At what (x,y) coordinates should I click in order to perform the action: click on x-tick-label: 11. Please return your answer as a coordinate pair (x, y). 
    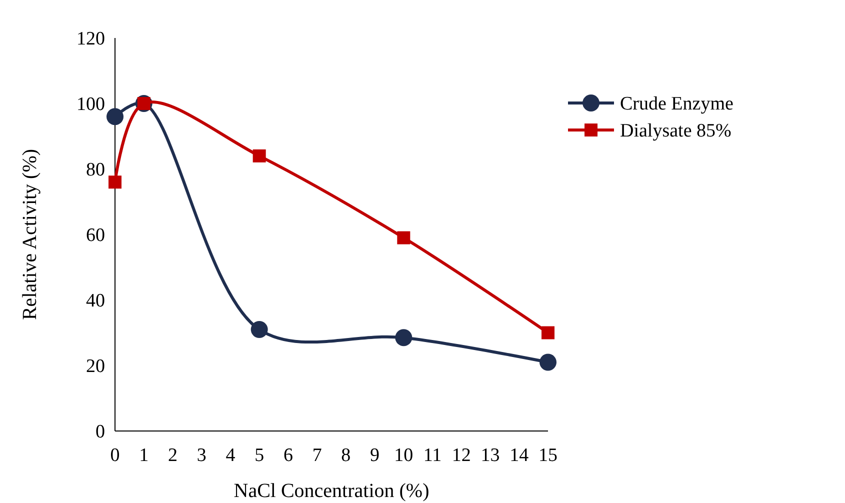
    Looking at the image, I should click on (432, 455).